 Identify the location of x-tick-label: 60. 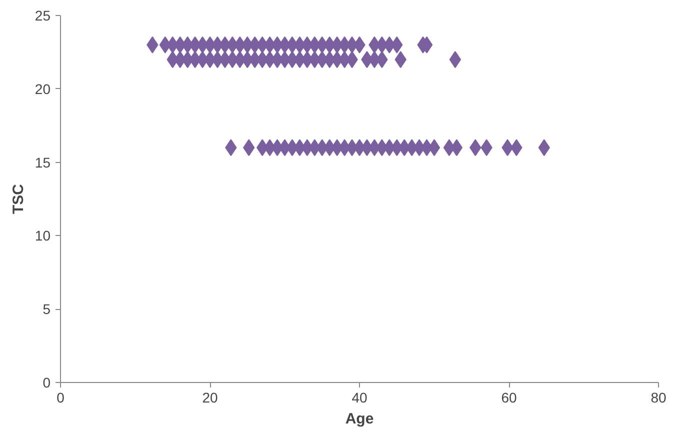
(509, 398).